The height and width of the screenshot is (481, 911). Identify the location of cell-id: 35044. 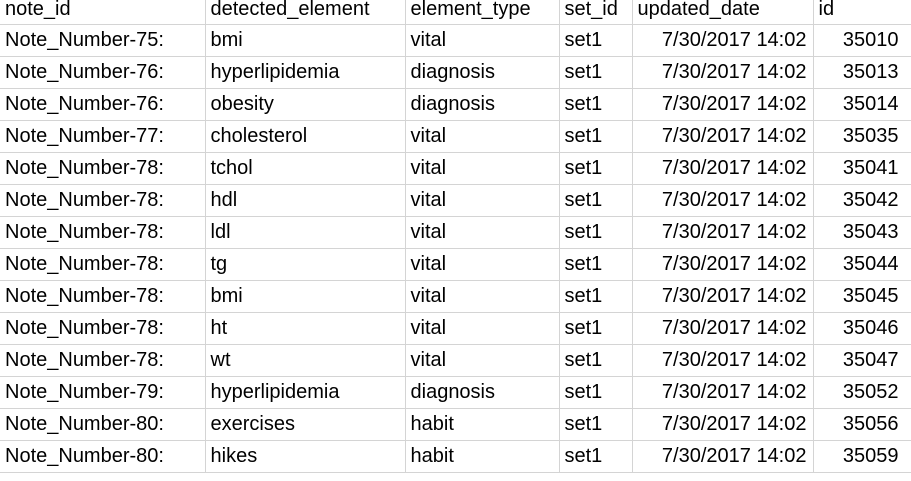
(862, 264).